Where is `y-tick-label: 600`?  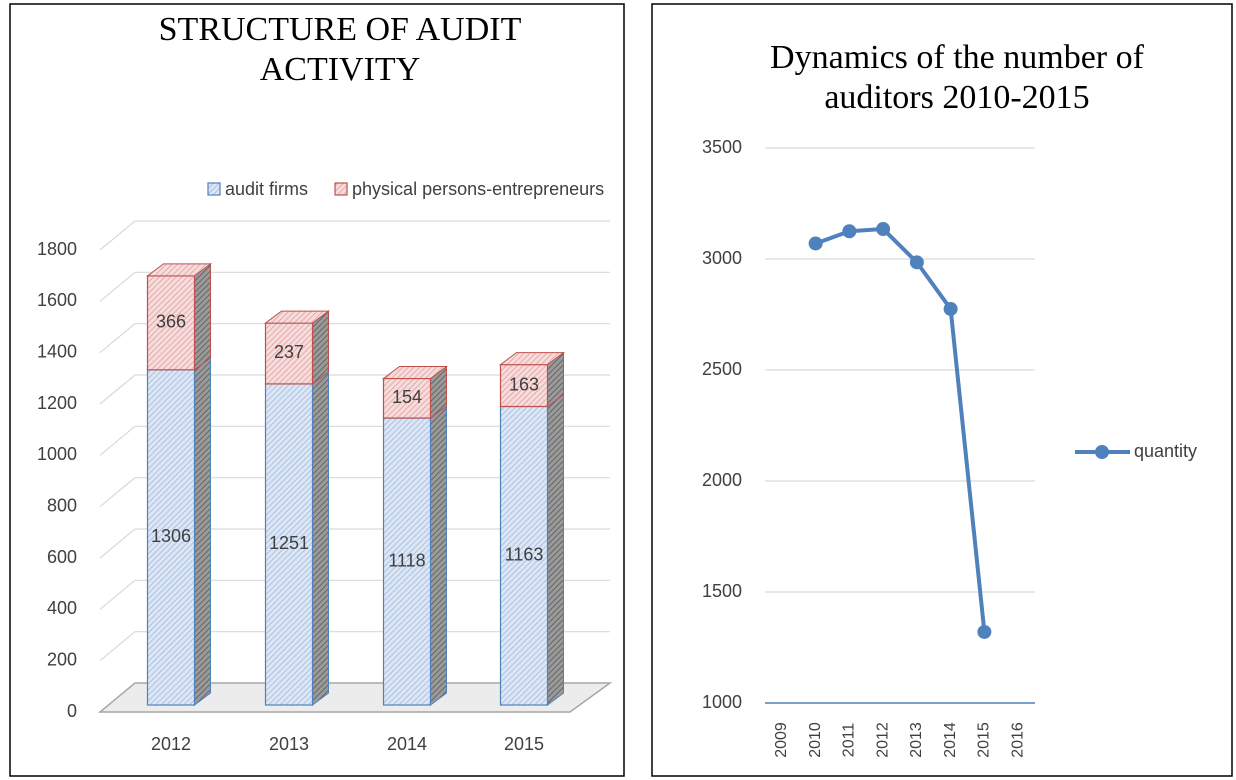
y-tick-label: 600 is located at coordinates (62, 557).